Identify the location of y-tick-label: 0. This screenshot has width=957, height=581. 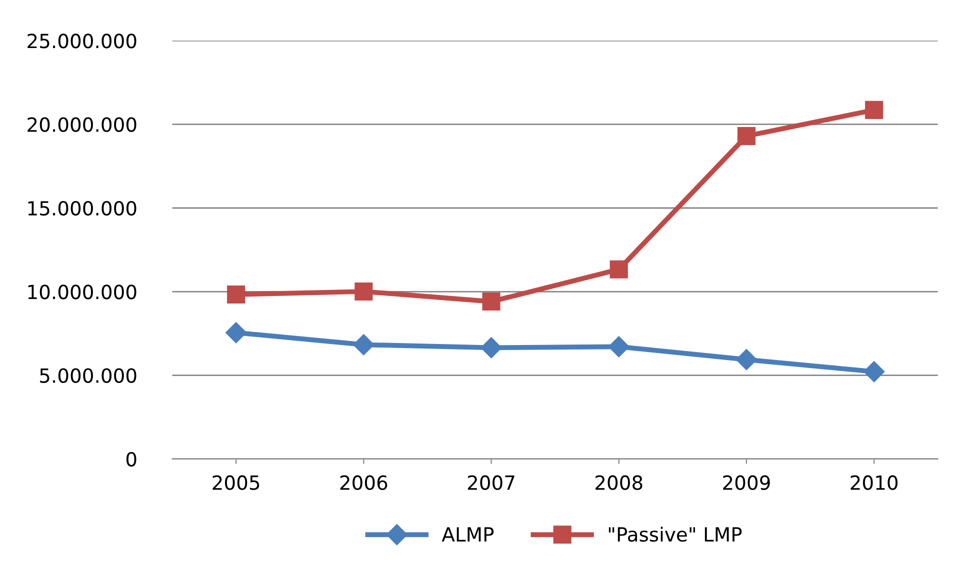
(131, 459).